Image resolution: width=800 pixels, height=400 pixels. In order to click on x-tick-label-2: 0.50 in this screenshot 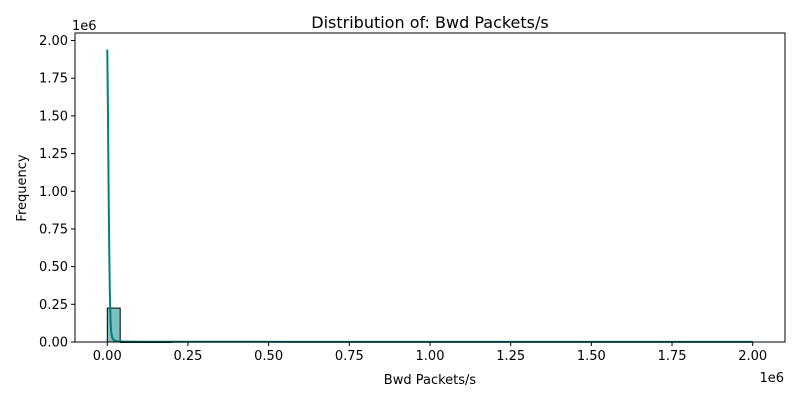, I will do `click(268, 356)`.